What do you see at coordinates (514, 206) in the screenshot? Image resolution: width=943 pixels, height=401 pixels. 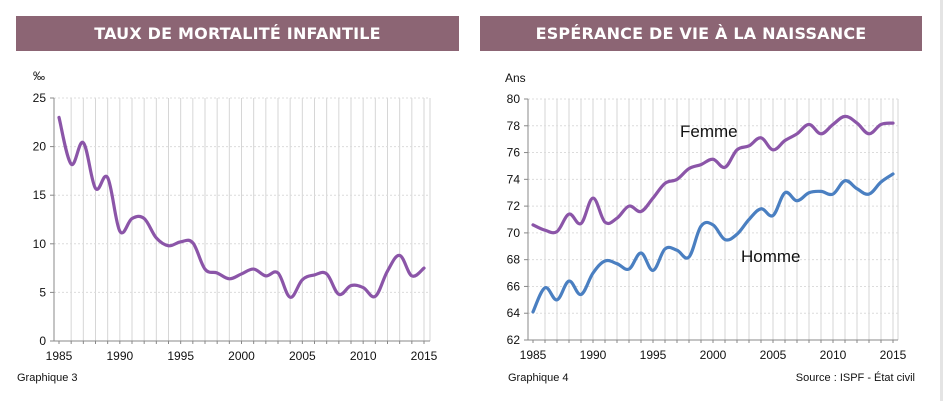 I see `y-tick-label: 72` at bounding box center [514, 206].